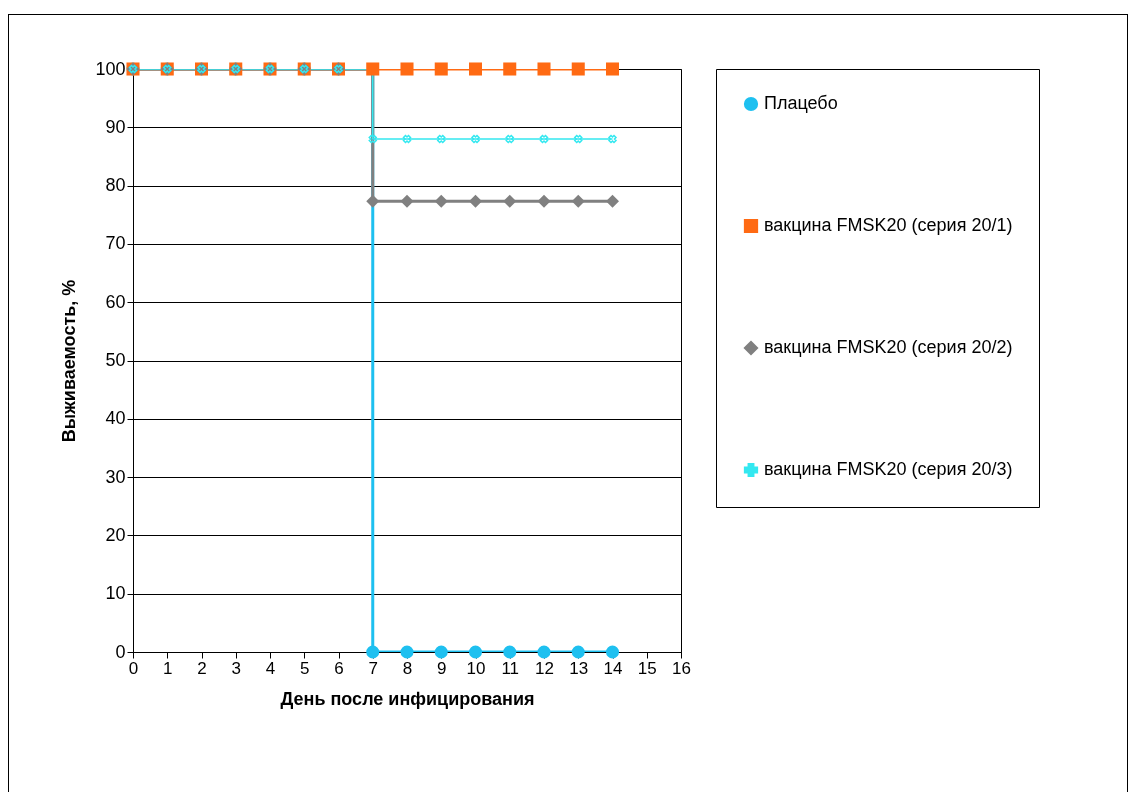 The width and height of the screenshot is (1131, 792). I want to click on y-tick-label: 20, so click(115, 534).